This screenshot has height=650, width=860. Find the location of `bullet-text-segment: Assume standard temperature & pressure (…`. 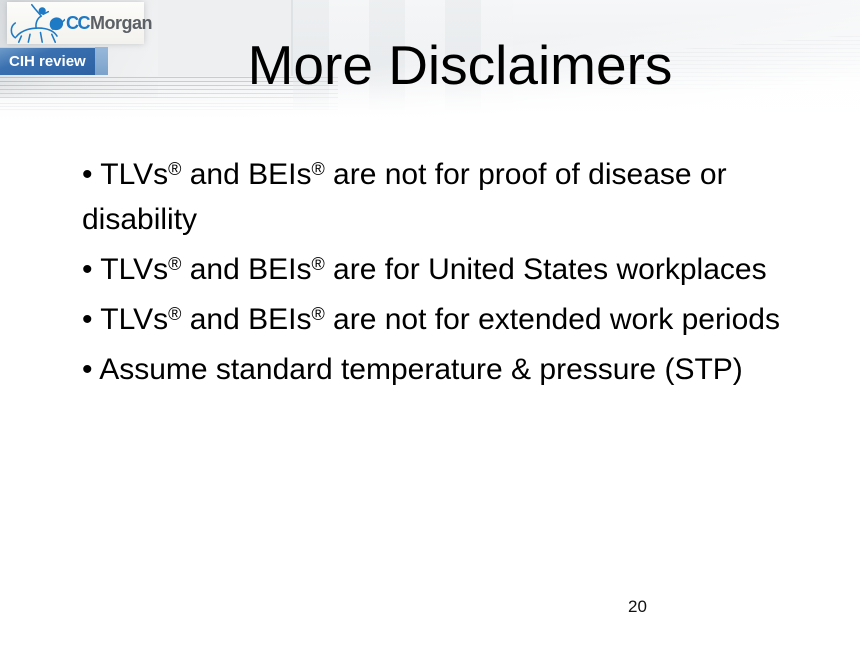

bullet-text-segment: Assume standard temperature & pressure (… is located at coordinates (421, 369).